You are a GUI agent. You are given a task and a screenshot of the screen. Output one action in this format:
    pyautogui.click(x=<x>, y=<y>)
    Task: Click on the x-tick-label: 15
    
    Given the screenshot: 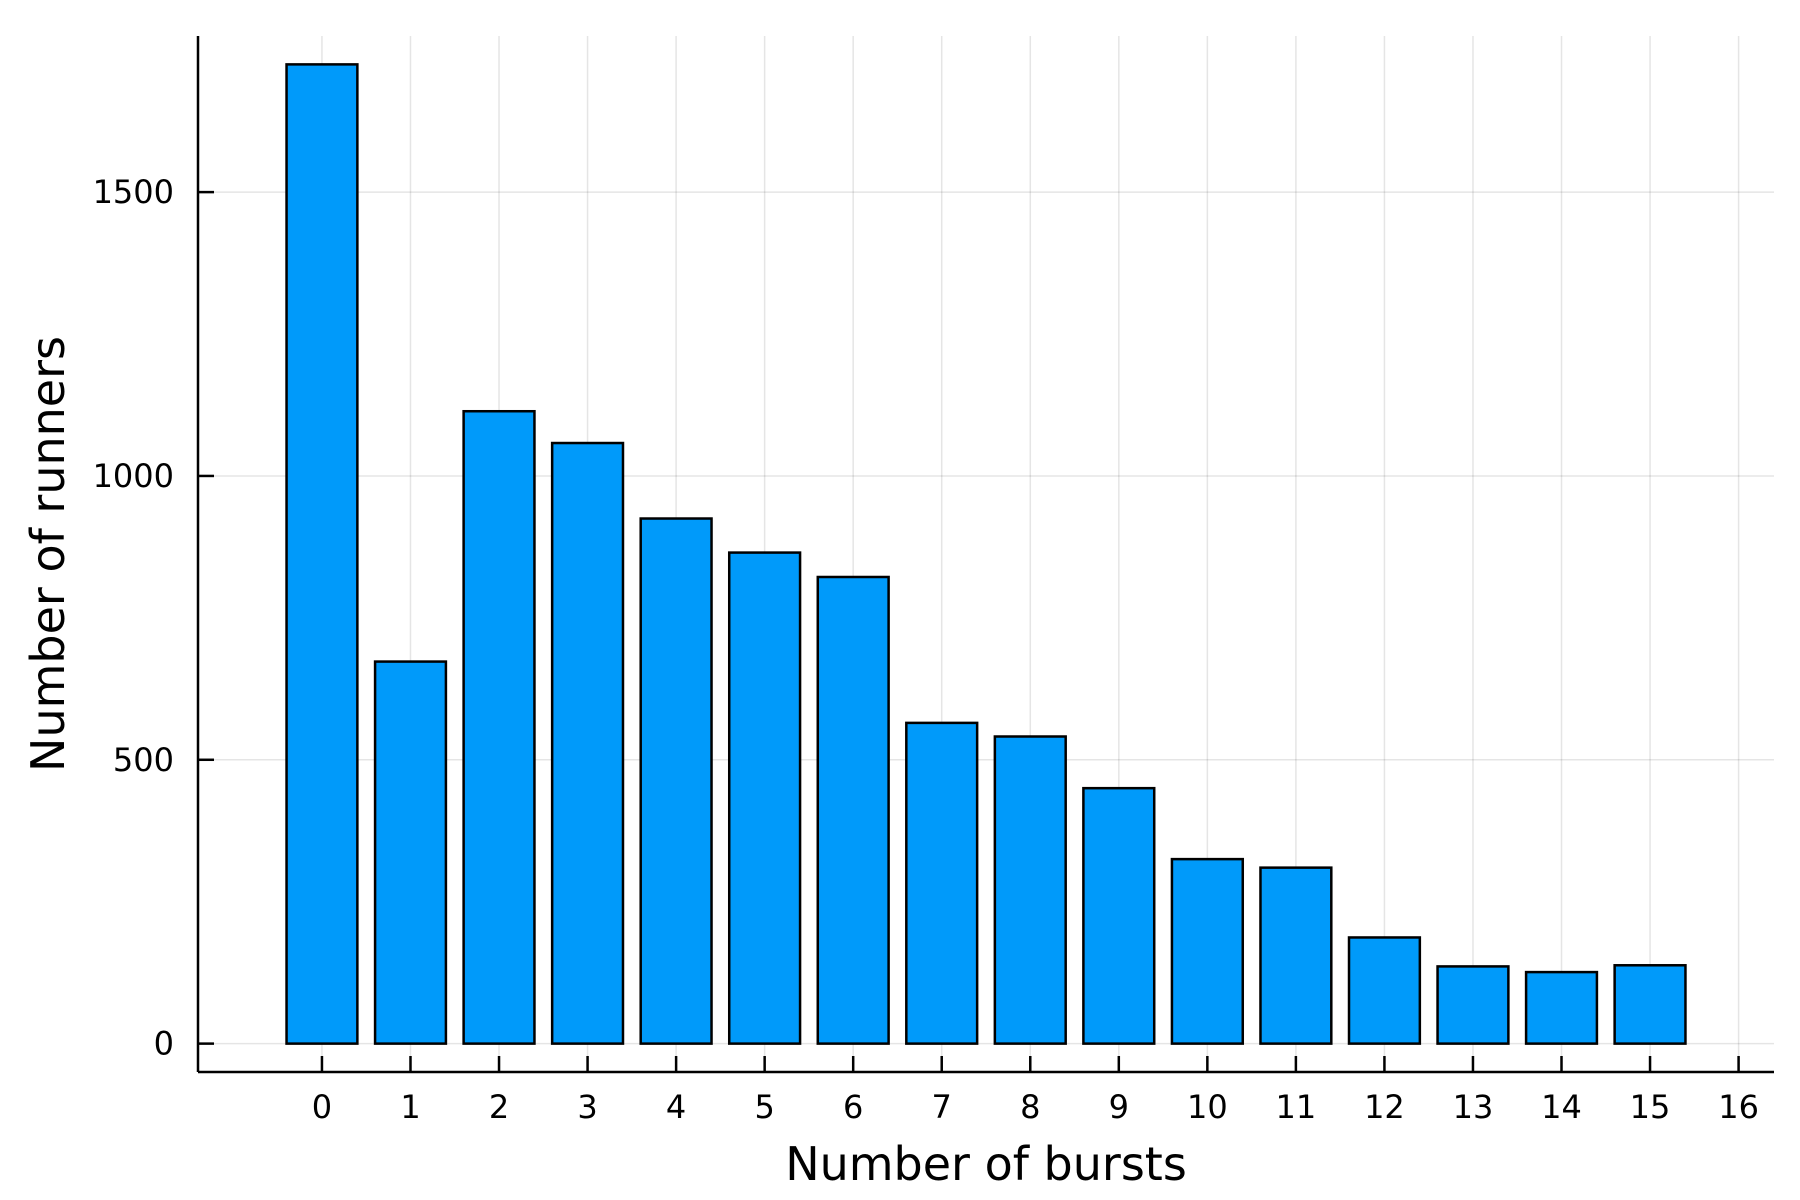 What is the action you would take?
    pyautogui.click(x=1650, y=1107)
    